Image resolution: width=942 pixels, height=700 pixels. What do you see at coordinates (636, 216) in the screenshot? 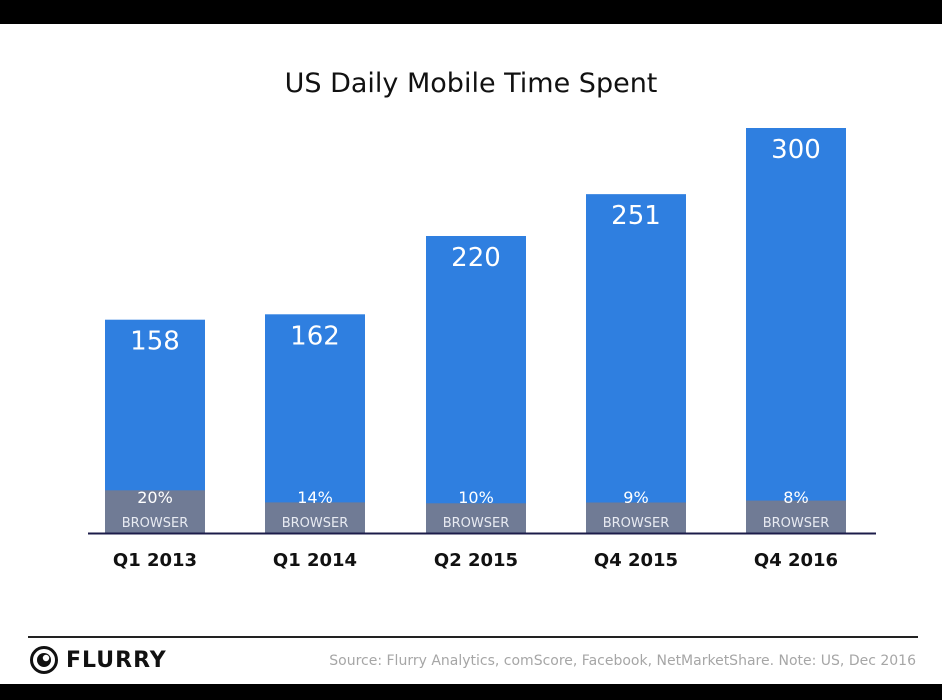
I see `bar-value-label: 251` at bounding box center [636, 216].